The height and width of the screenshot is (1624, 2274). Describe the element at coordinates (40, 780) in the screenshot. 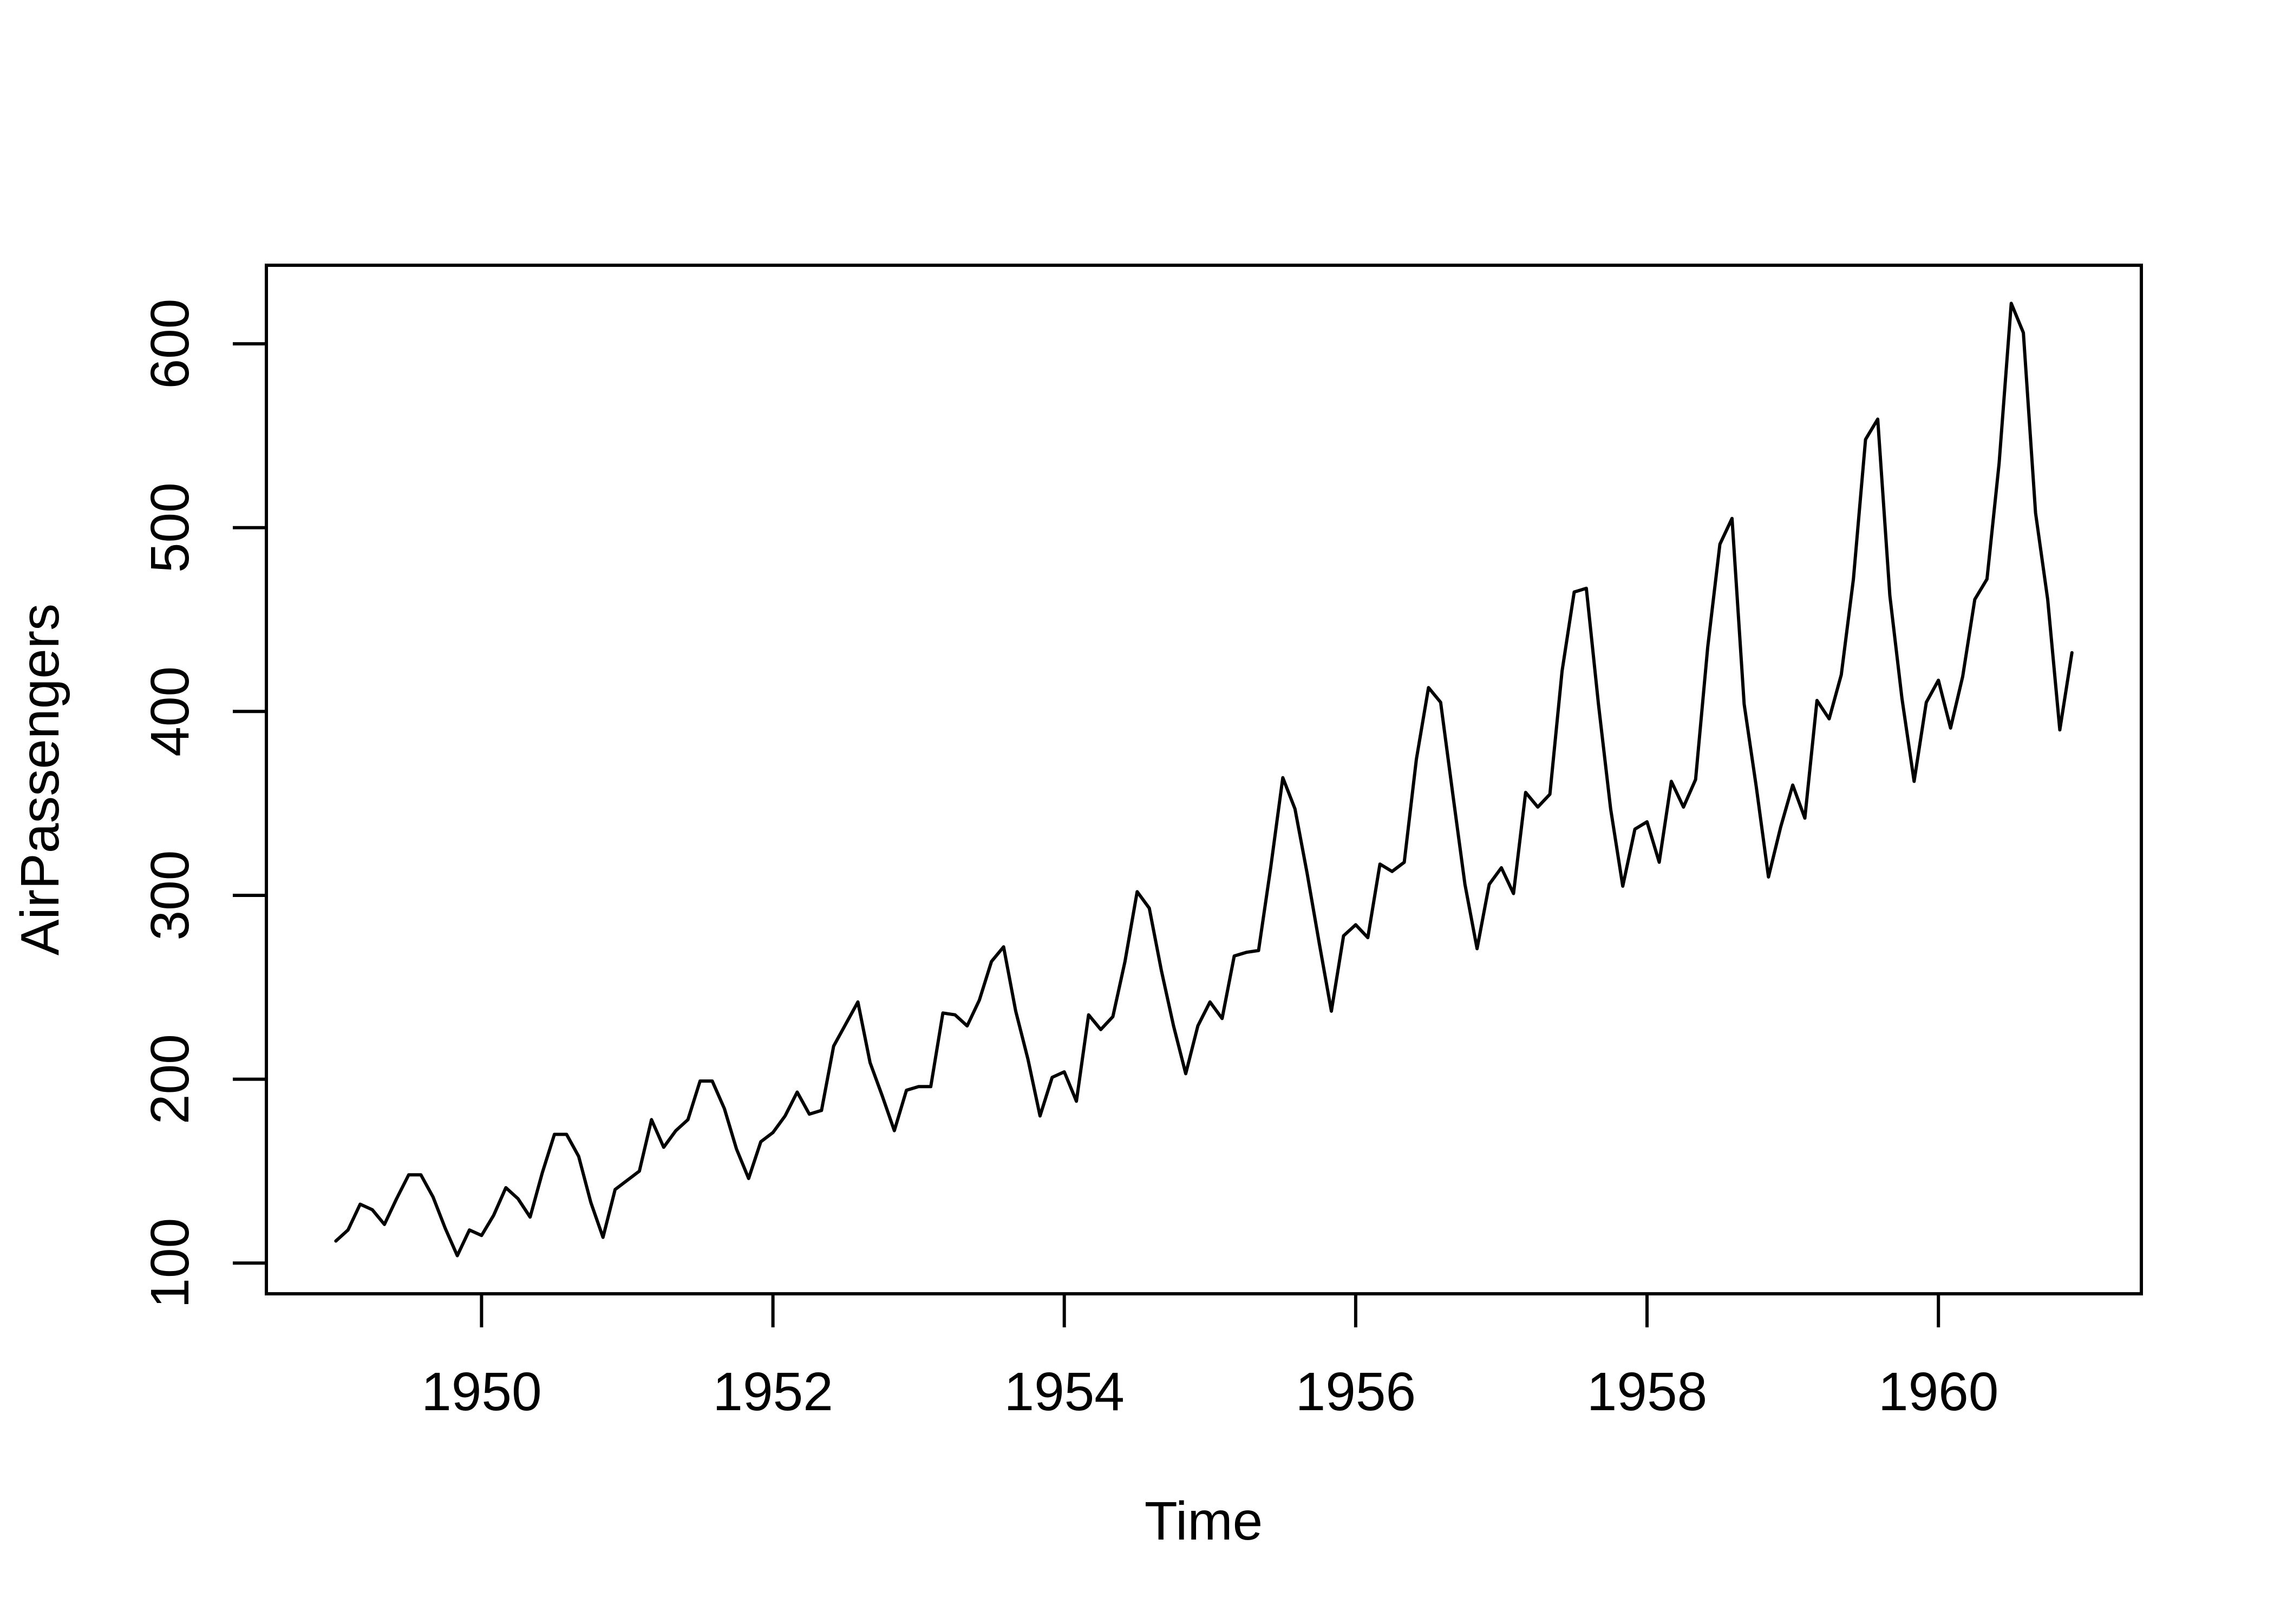

I see `y-axis-title: AirPassengers` at that location.